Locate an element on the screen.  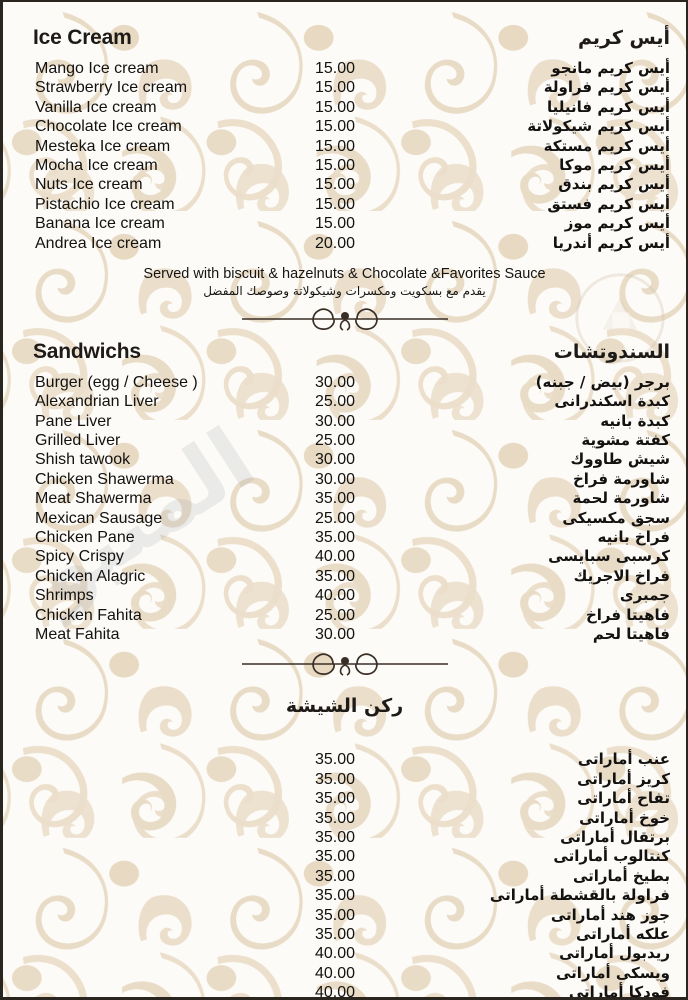
menu-item-name-ar: كبدة اسكندرانى is located at coordinates (612, 401).